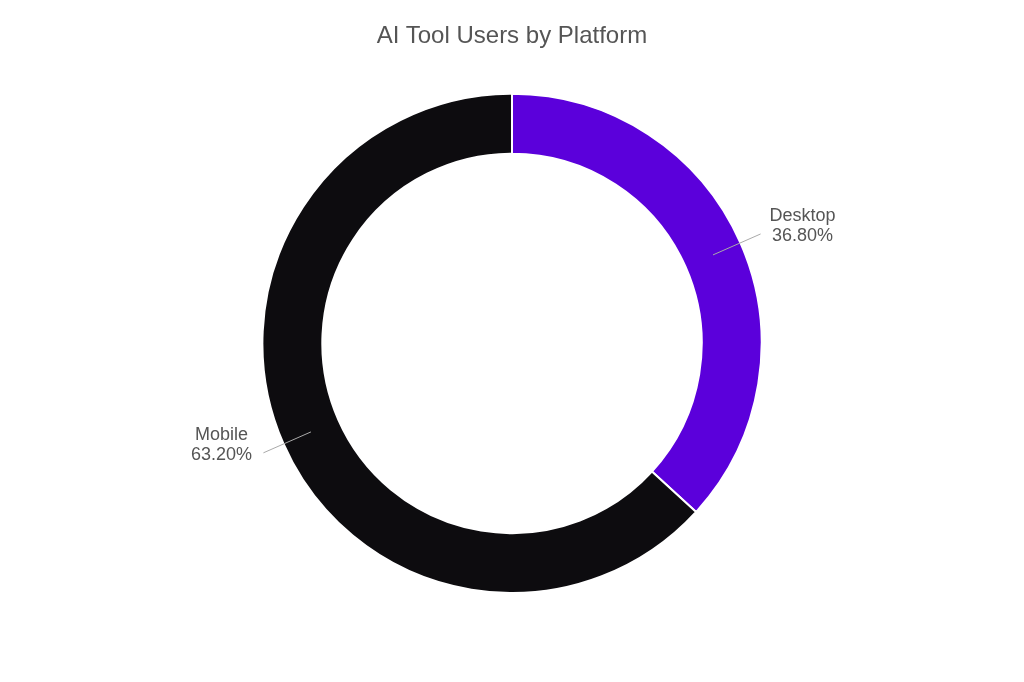 The height and width of the screenshot is (682, 1024). Describe the element at coordinates (512, 35) in the screenshot. I see `chart-title: AI Tool Users by Platform` at that location.